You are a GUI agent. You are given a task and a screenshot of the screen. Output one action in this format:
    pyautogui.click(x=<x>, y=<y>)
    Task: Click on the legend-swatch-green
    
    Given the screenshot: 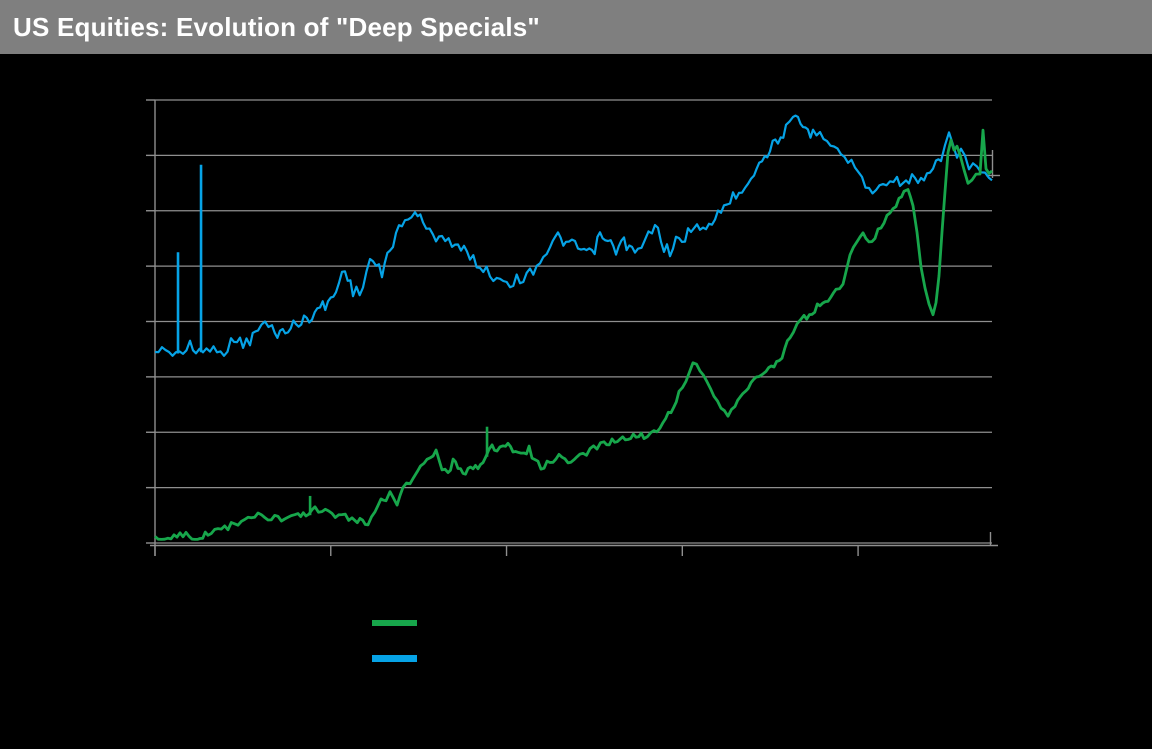 What is the action you would take?
    pyautogui.click(x=394, y=623)
    